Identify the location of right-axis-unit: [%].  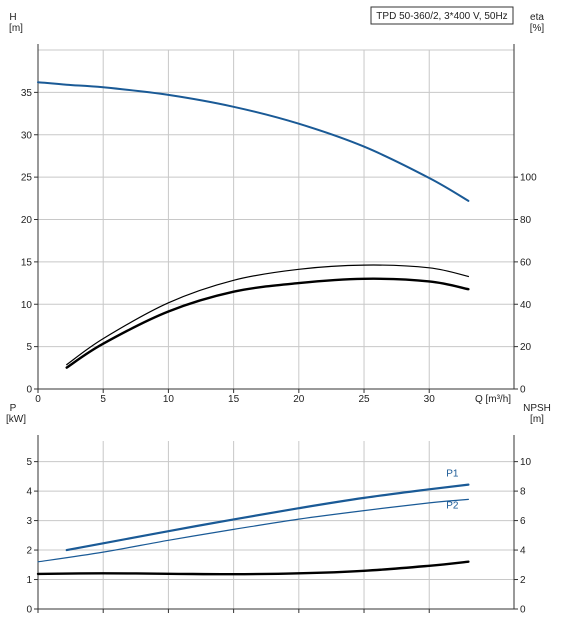
(537, 28).